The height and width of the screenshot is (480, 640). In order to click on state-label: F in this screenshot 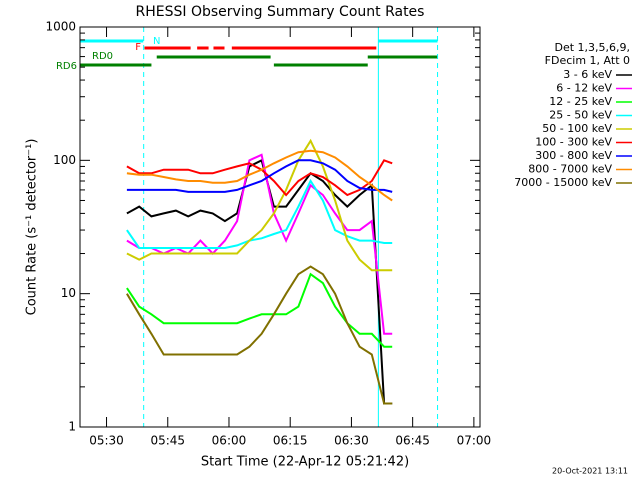, I will do `click(138, 47)`.